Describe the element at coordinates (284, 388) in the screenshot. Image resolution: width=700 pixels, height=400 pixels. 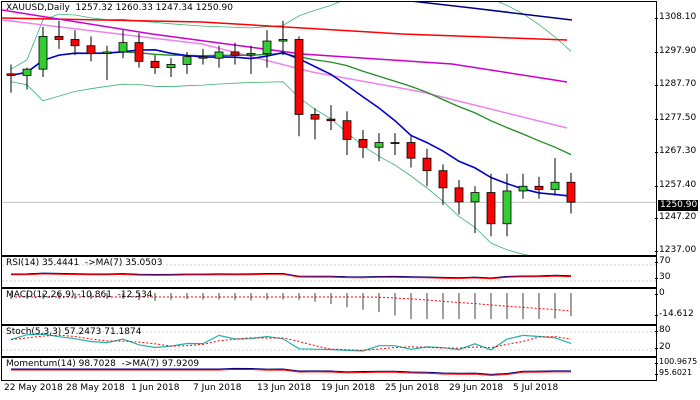
I see `date-label: 13 Jun 2018` at that location.